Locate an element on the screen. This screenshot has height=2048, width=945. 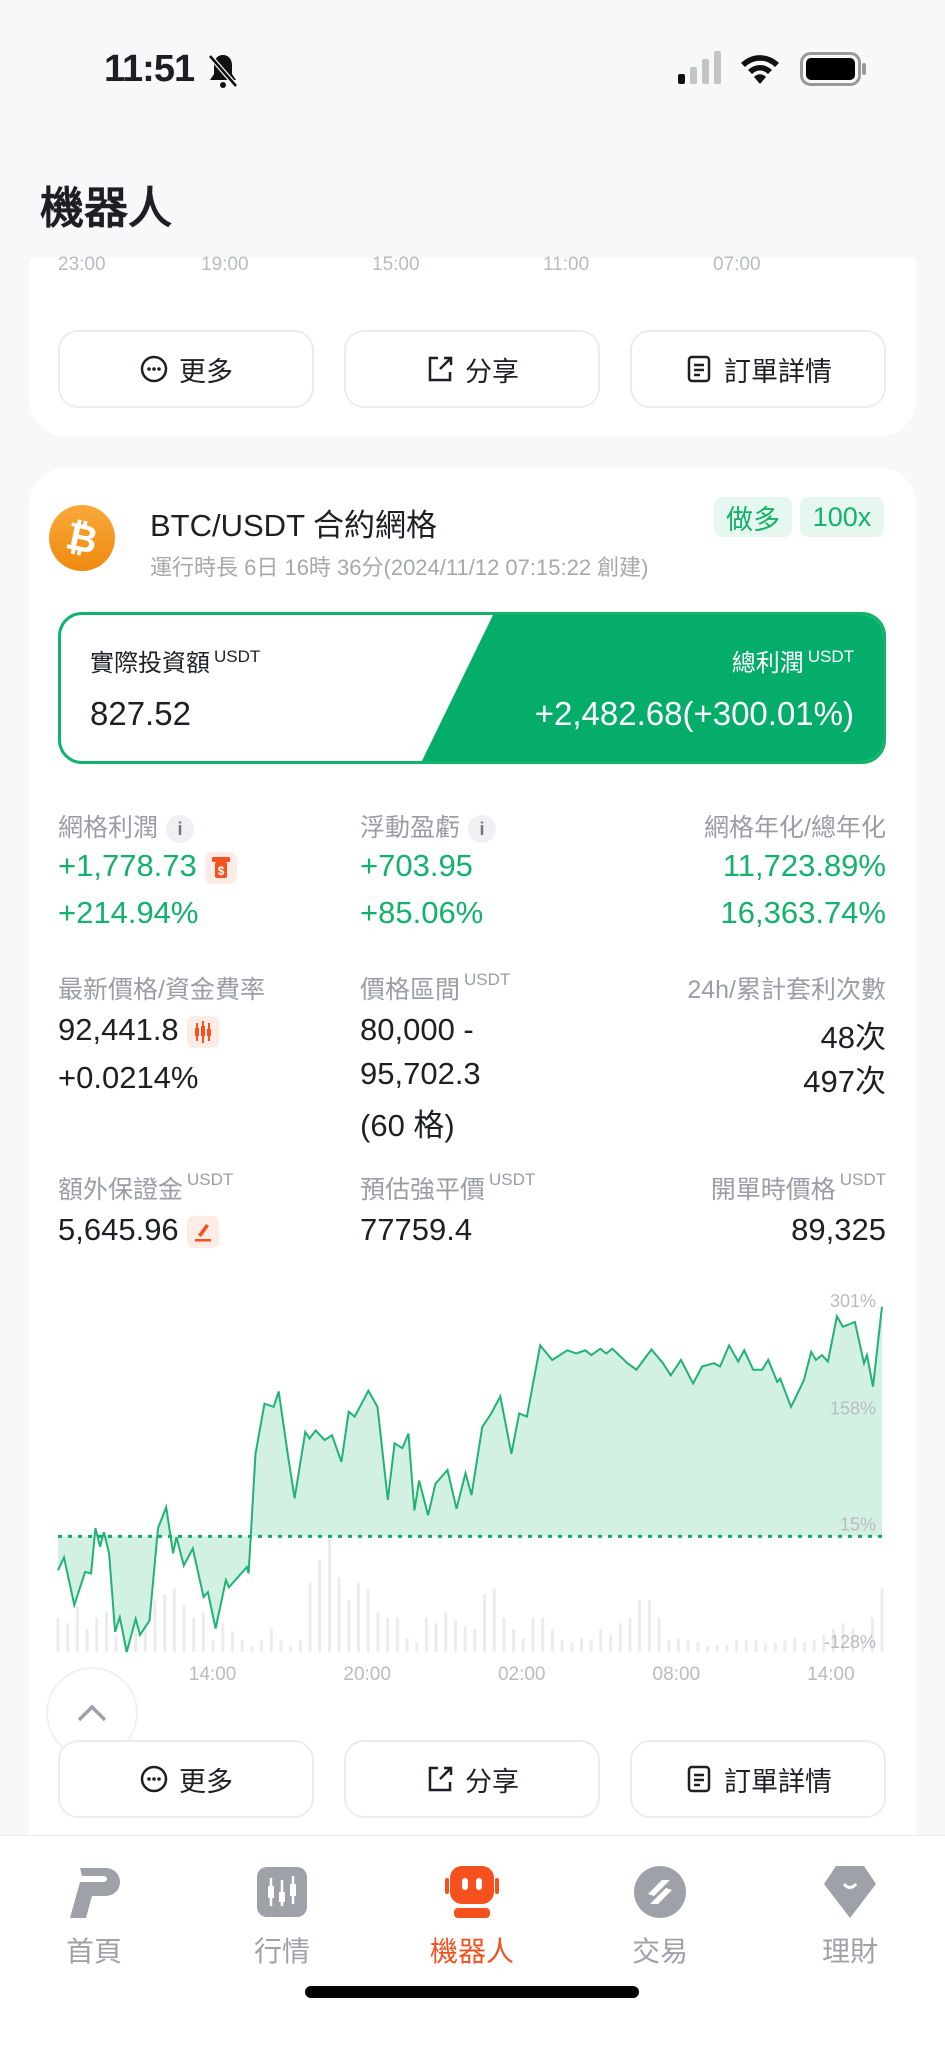
wifi-icon is located at coordinates (760, 69).